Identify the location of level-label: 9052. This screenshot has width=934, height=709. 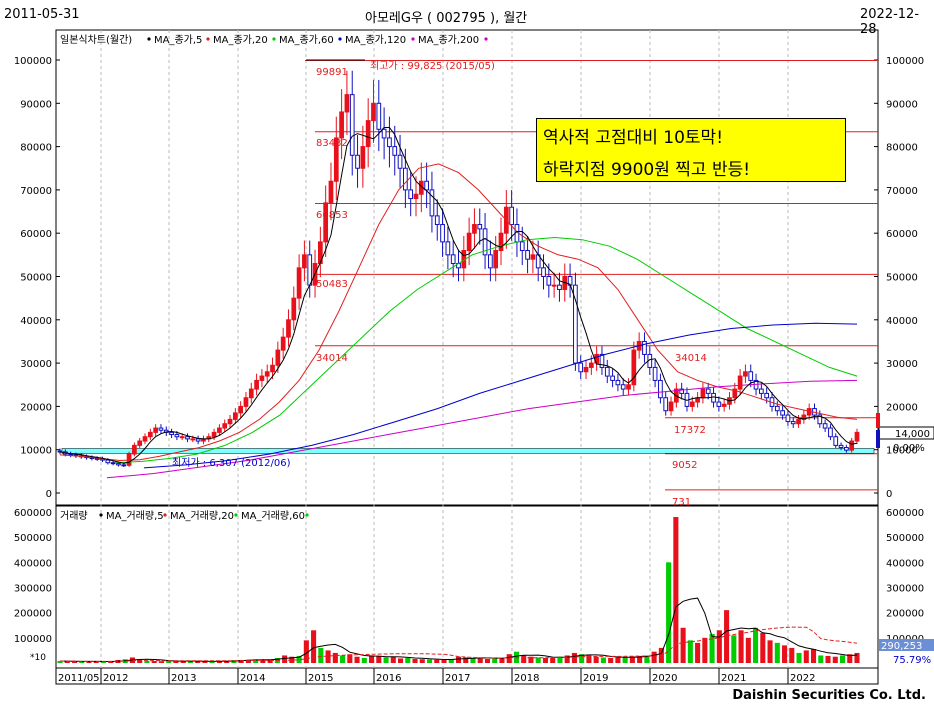
(684, 465).